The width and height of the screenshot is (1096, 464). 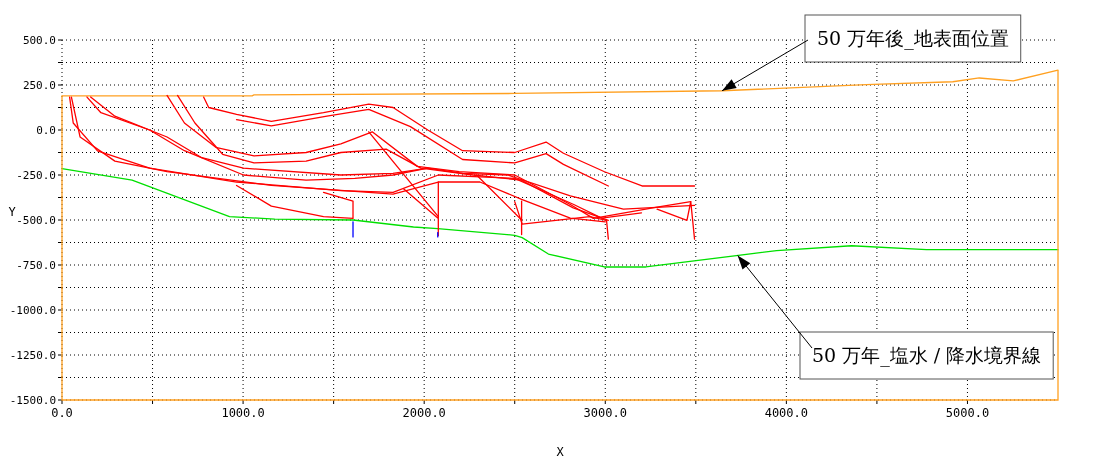 What do you see at coordinates (62, 413) in the screenshot?
I see `x-tick-label: 0.0` at bounding box center [62, 413].